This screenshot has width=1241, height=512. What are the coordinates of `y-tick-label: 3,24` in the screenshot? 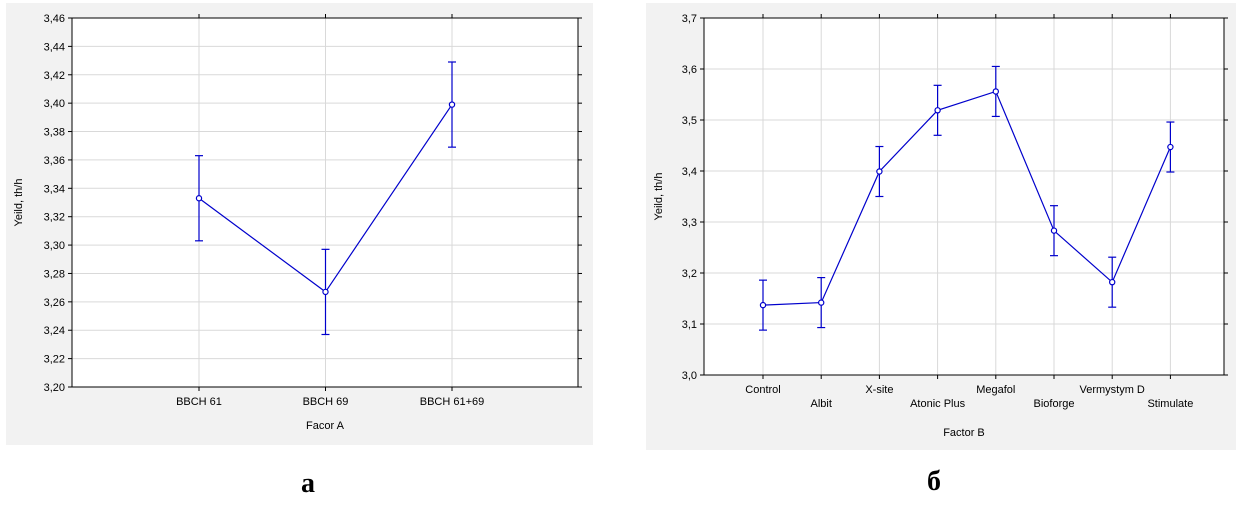 It's located at (54, 331).